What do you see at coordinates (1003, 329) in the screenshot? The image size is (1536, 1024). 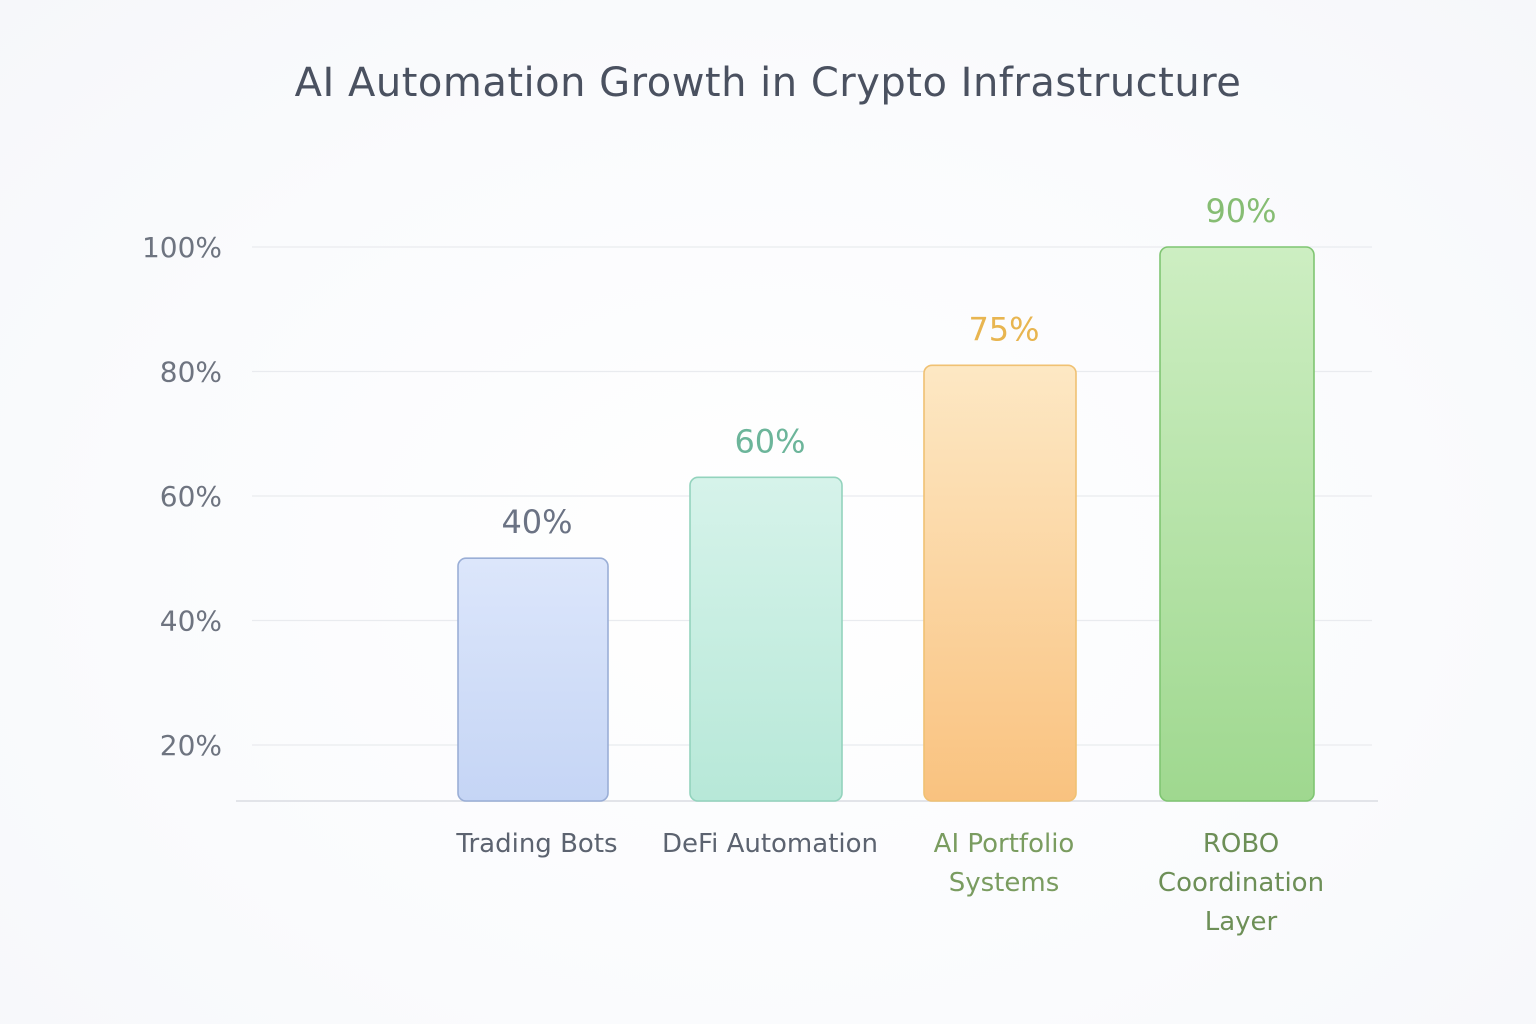 I see `data-label: 75%` at bounding box center [1003, 329].